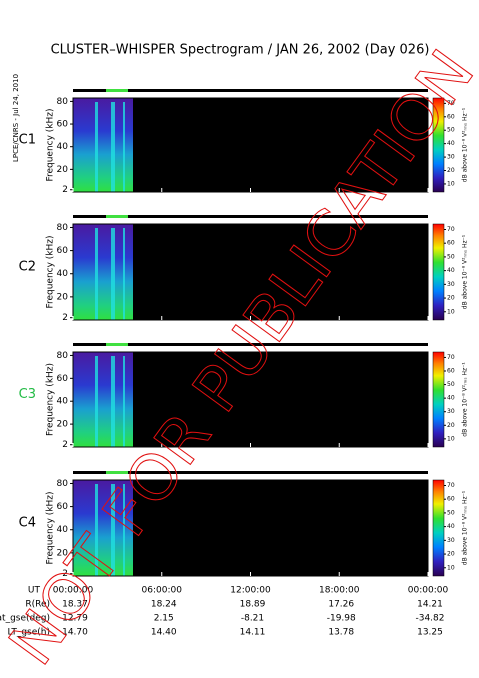 This screenshot has width=479, height=678. What do you see at coordinates (250, 591) in the screenshot?
I see `x-tick-label: 12:00:00` at bounding box center [250, 591].